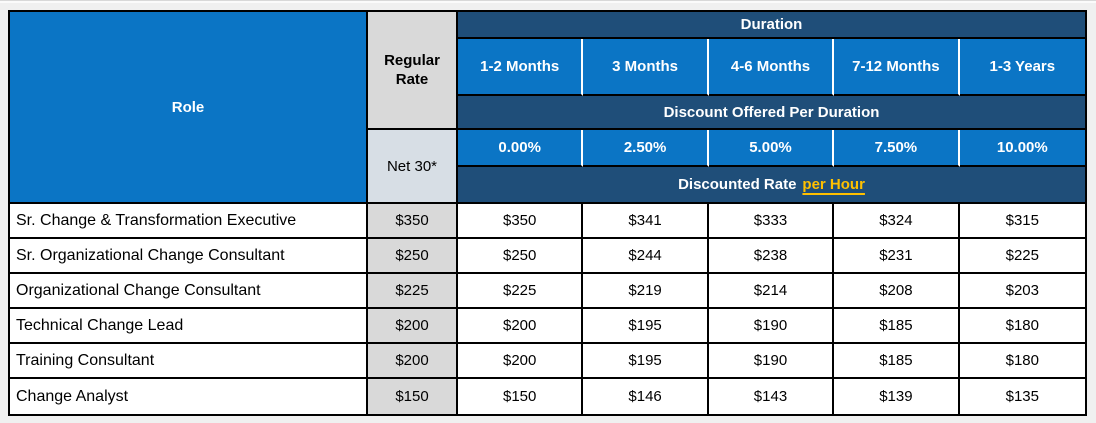  I want to click on role-column-header: Role, so click(189, 108).